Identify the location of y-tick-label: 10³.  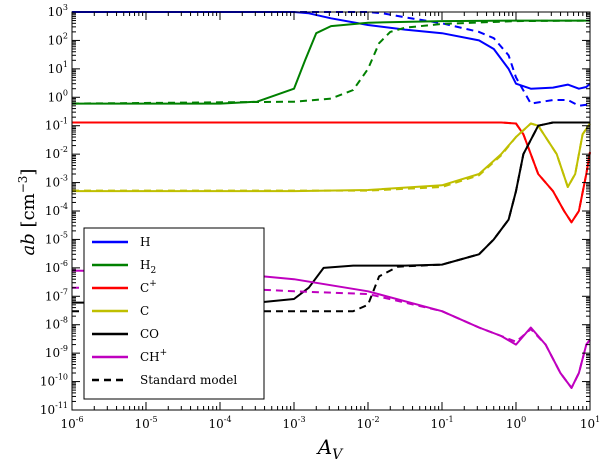
(58, 11).